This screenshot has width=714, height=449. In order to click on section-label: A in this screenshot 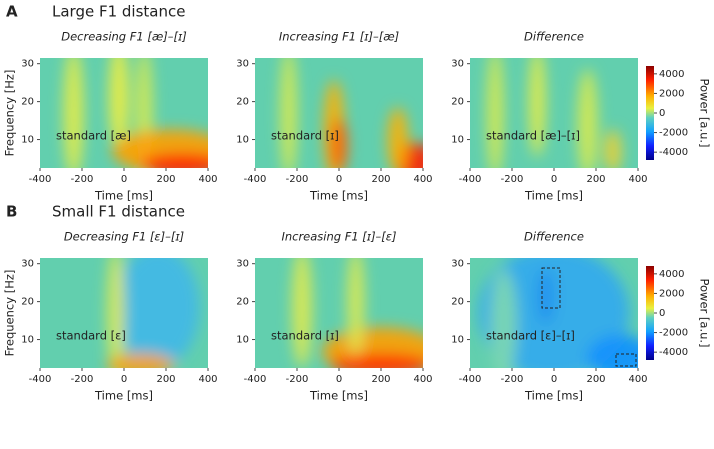, I will do `click(12, 12)`.